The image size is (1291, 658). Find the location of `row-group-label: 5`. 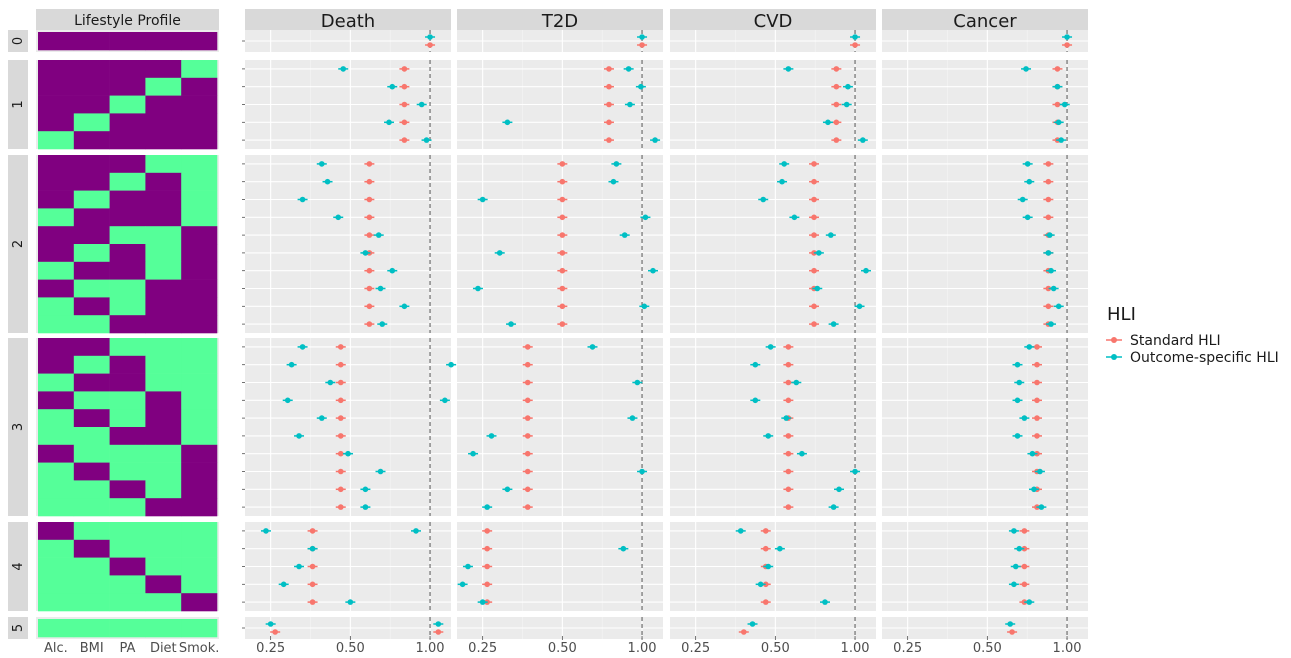

row-group-label: 5 is located at coordinates (18, 628).